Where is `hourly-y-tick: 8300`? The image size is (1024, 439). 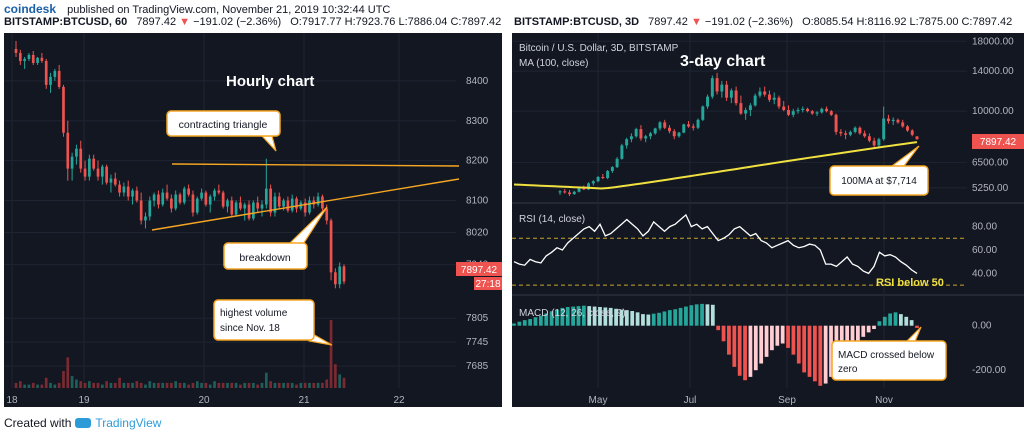 hourly-y-tick: 8300 is located at coordinates (477, 121).